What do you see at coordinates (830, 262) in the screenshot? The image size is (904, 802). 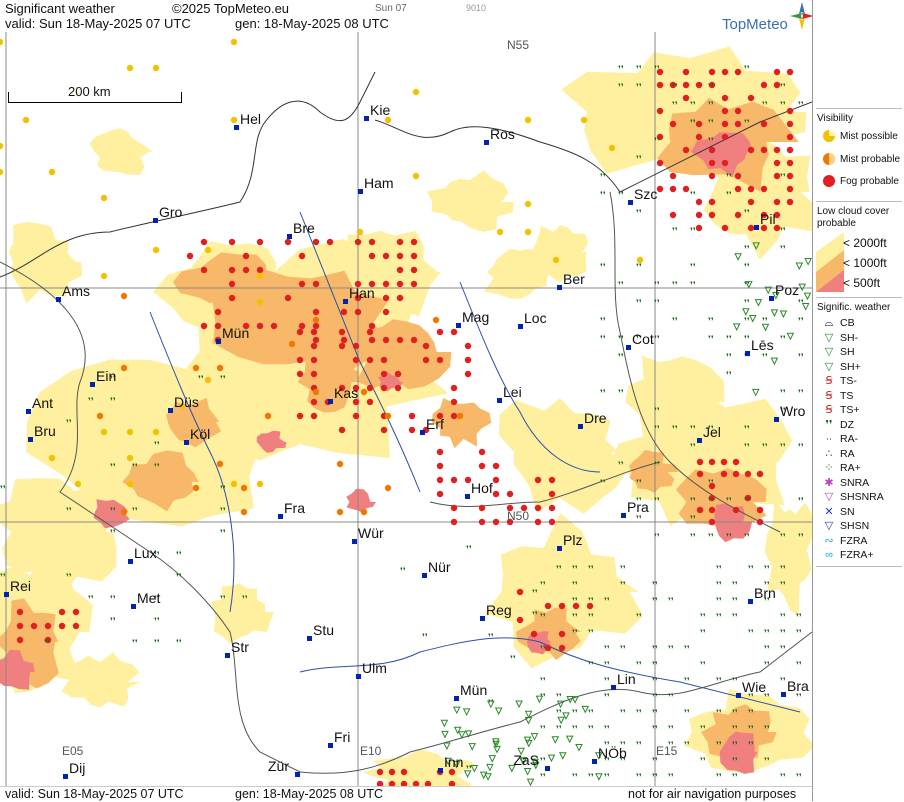 I see `cloud-cover-swatch-icon` at bounding box center [830, 262].